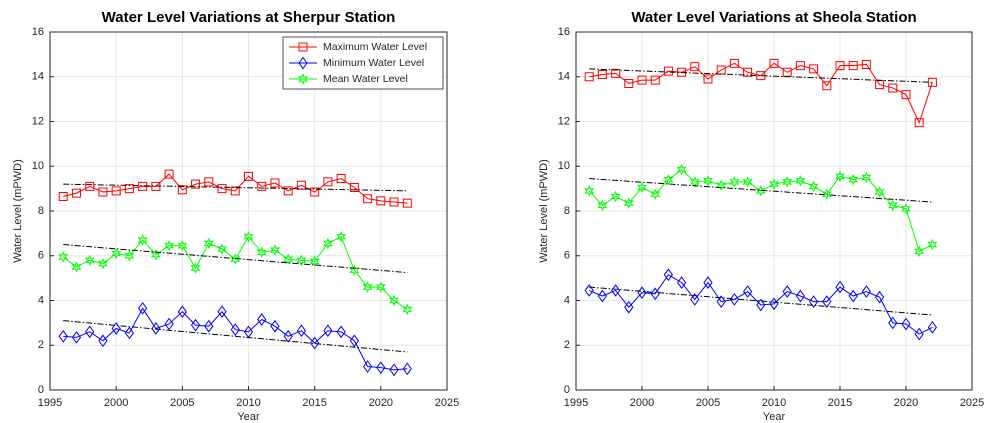 The image size is (991, 423). I want to click on chart-title: Water Level Variations at Sheola Station, so click(773, 17).